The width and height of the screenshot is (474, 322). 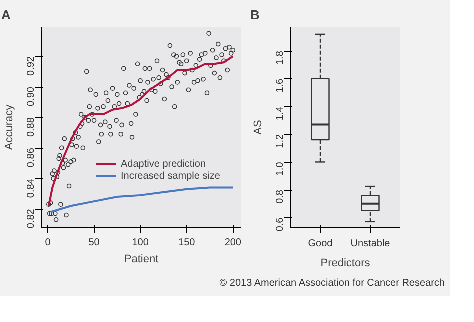 What do you see at coordinates (141, 243) in the screenshot?
I see `x-tick-label: 100` at bounding box center [141, 243].